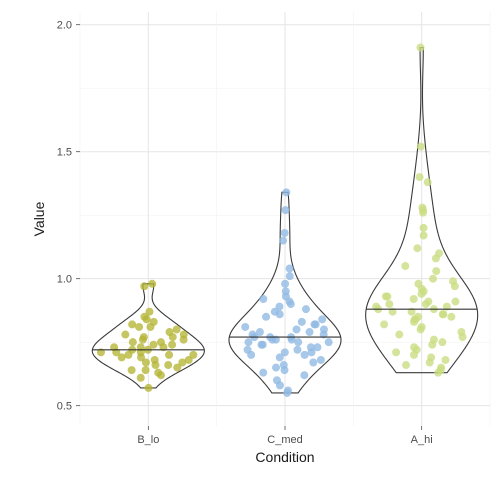 The image size is (500, 479). What do you see at coordinates (422, 440) in the screenshot?
I see `x-tick-label: A_hi` at bounding box center [422, 440].